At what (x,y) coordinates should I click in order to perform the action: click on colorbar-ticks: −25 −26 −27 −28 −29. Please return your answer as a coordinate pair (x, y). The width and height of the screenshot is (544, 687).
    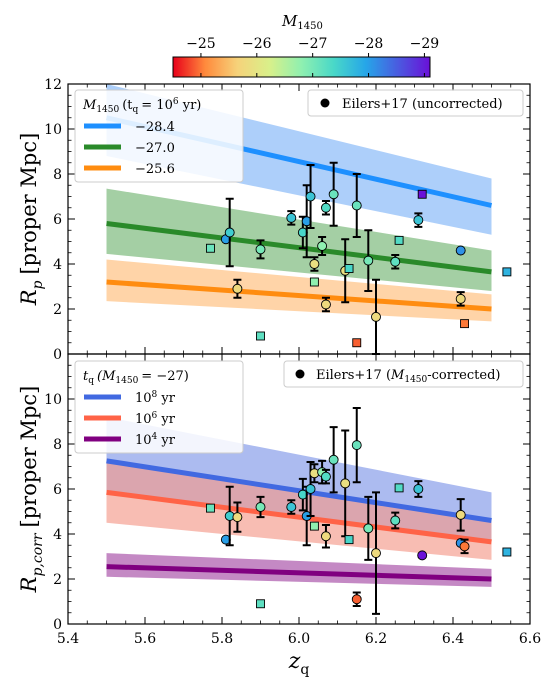
    Looking at the image, I should click on (312, 56).